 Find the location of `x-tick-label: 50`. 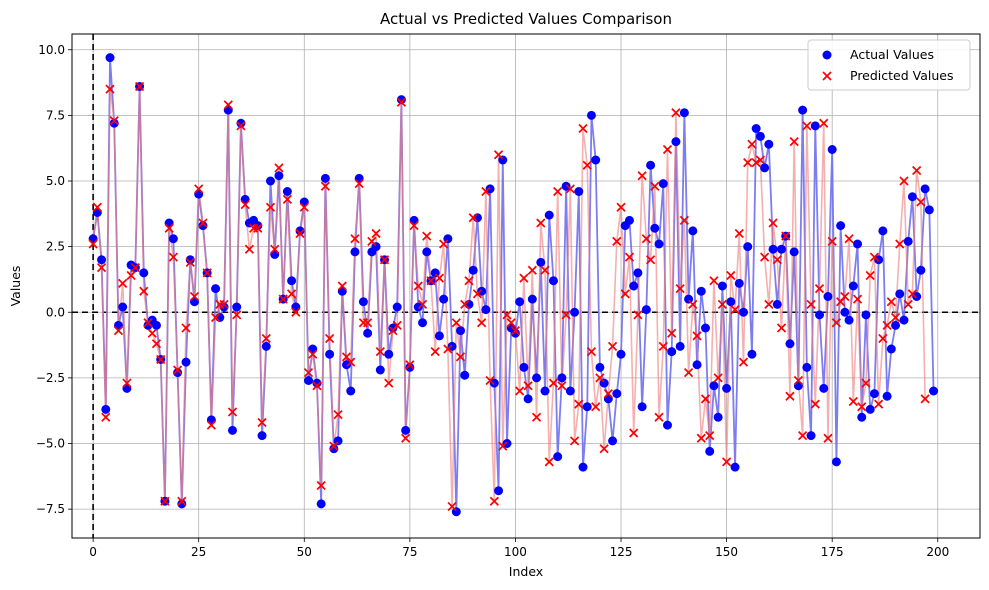

x-tick-label: 50 is located at coordinates (304, 552).